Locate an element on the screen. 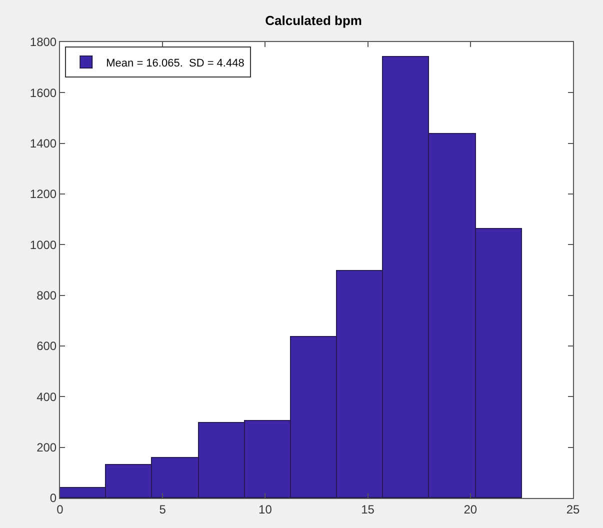 The width and height of the screenshot is (603, 528). y-tick-label: 600 is located at coordinates (46, 346).